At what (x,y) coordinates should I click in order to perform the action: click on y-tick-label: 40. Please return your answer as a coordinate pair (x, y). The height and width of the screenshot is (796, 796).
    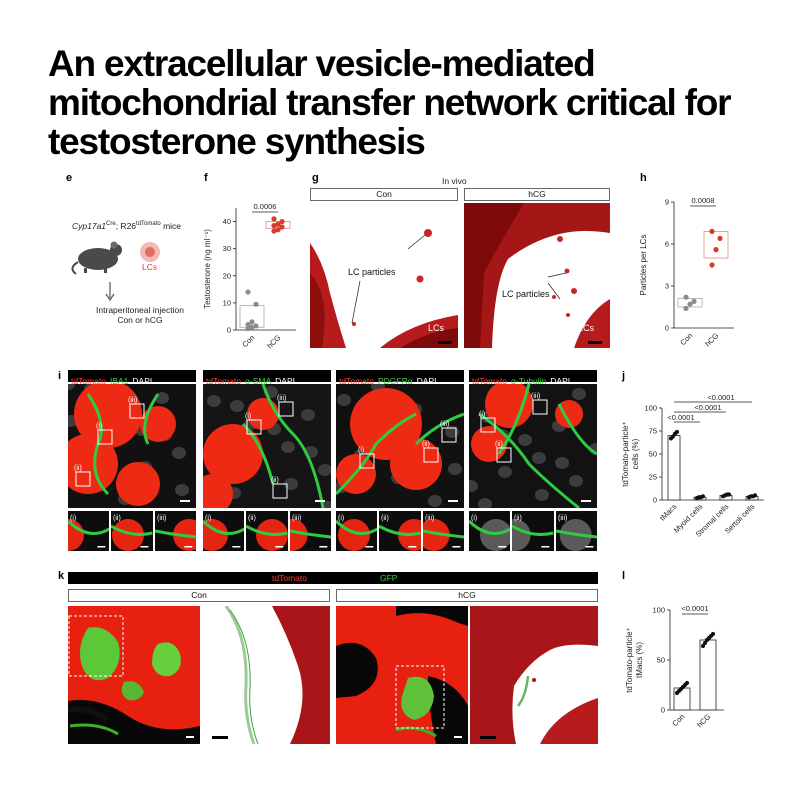
    Looking at the image, I should click on (227, 221).